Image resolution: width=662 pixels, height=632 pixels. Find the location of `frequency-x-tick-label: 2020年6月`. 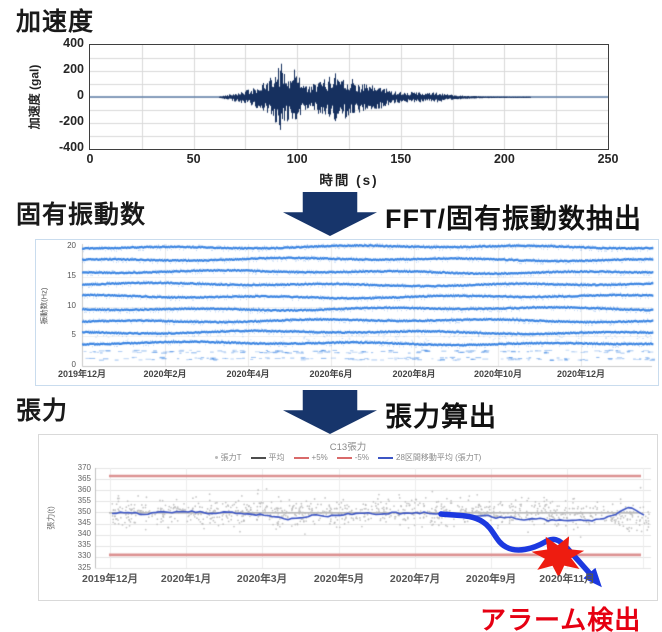

frequency-x-tick-label: 2020年6月 is located at coordinates (331, 374).